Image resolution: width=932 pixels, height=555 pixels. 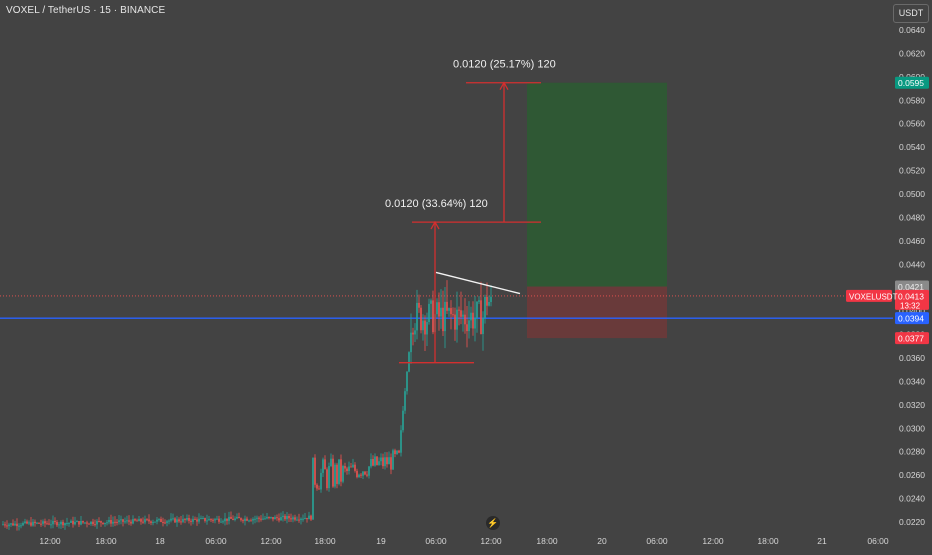 I want to click on target-price-label: 0.0595, so click(x=911, y=83).